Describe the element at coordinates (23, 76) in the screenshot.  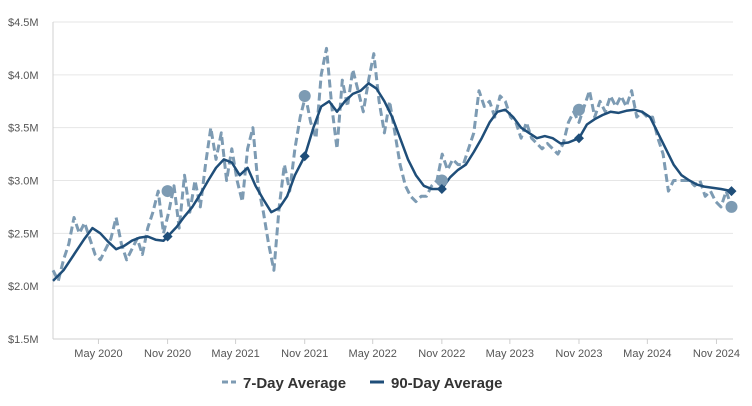
I see `y-tick-label: $4.0M` at that location.